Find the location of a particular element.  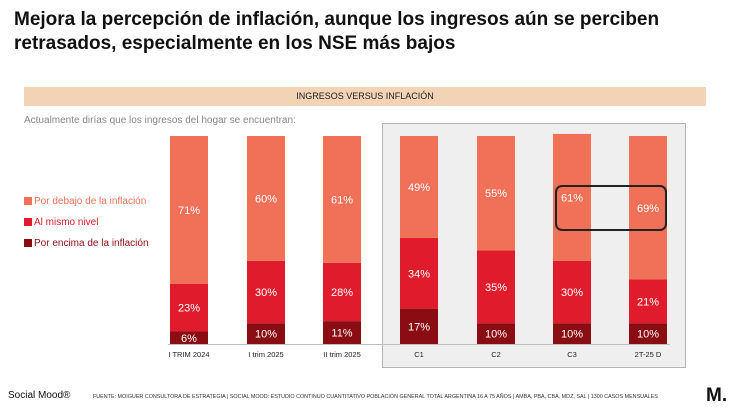

bar-i-trim-2024-al-mismo-nivel is located at coordinates (189, 307).